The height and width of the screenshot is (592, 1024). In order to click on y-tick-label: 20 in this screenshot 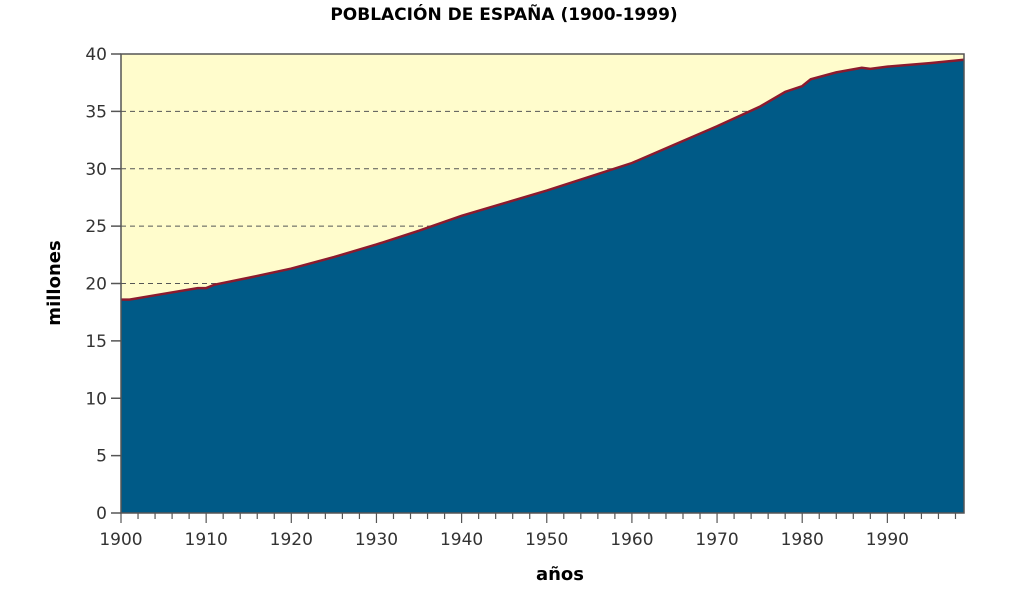, I will do `click(96, 285)`.